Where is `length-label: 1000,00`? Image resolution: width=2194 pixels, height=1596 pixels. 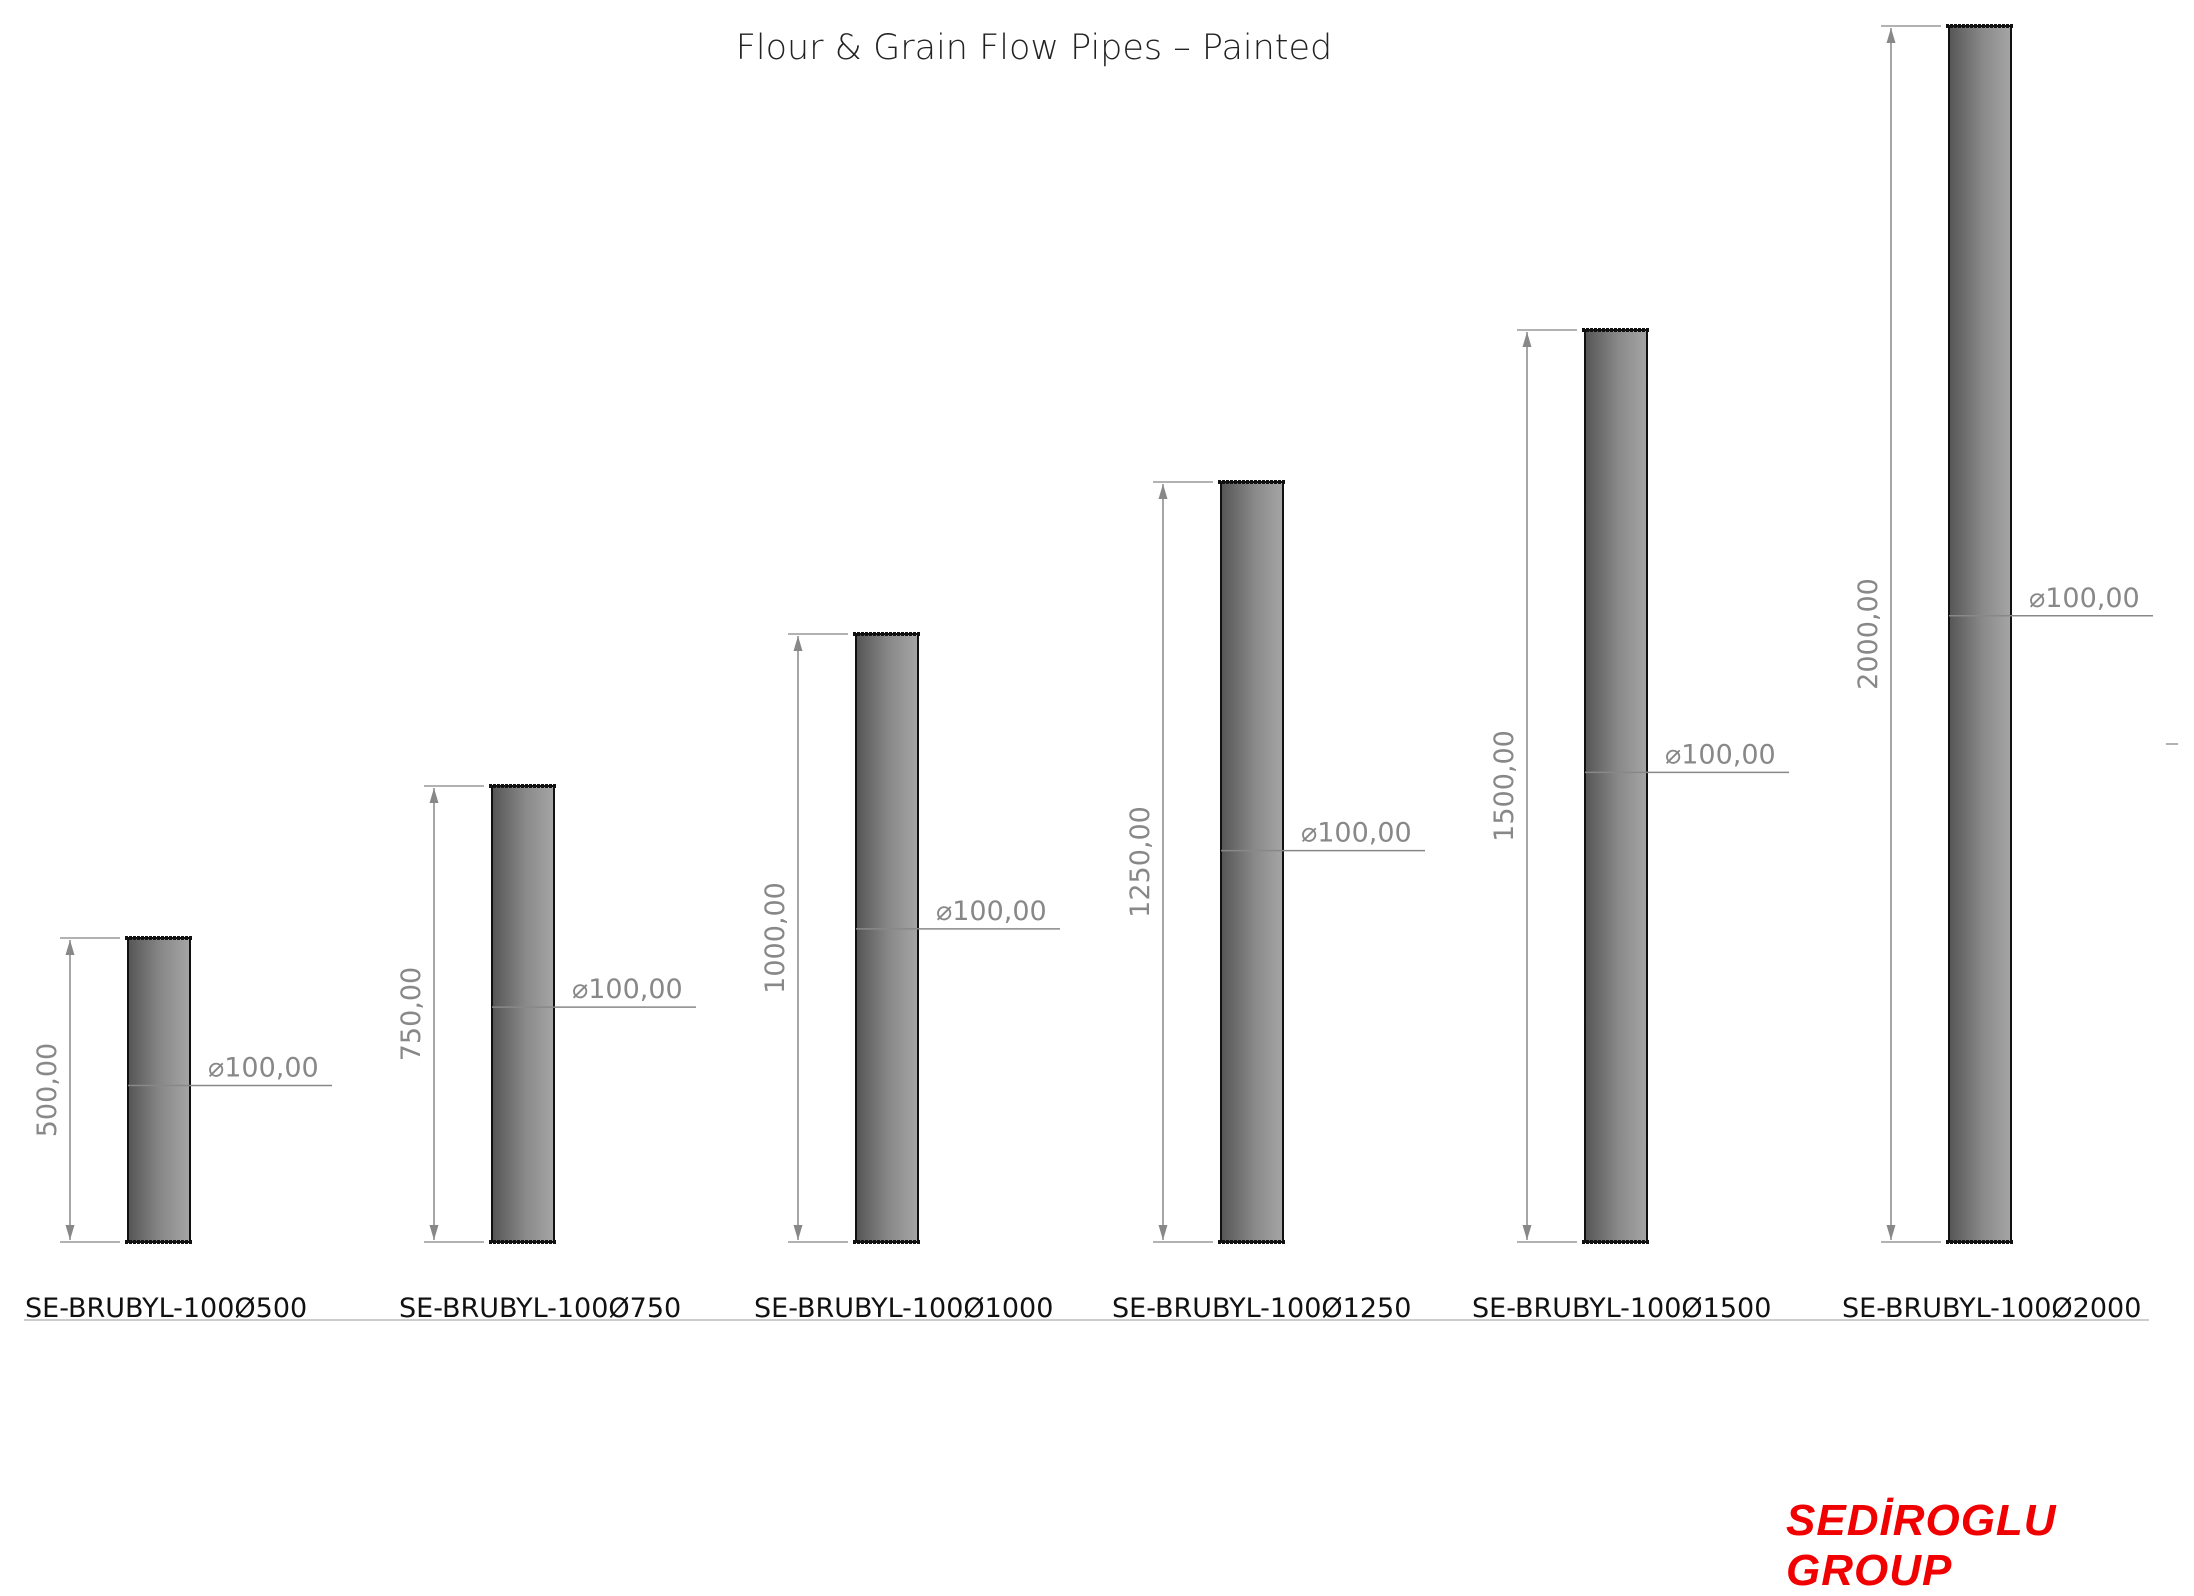 length-label: 1000,00 is located at coordinates (775, 938).